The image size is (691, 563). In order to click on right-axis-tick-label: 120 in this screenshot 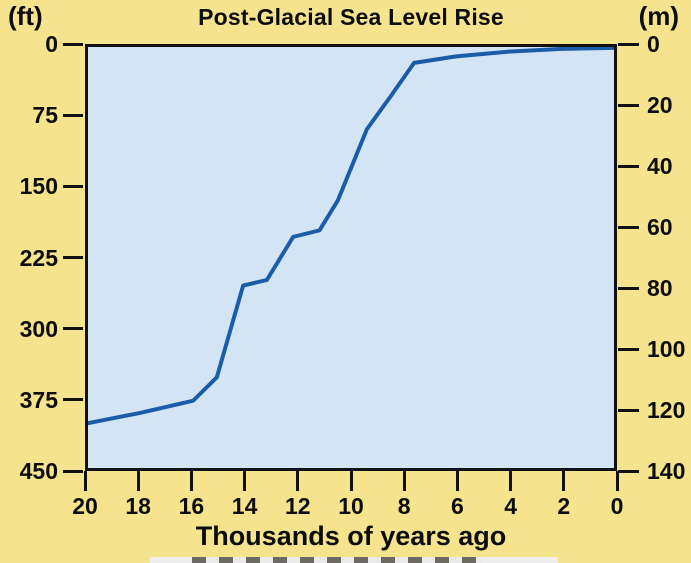, I will do `click(666, 410)`.